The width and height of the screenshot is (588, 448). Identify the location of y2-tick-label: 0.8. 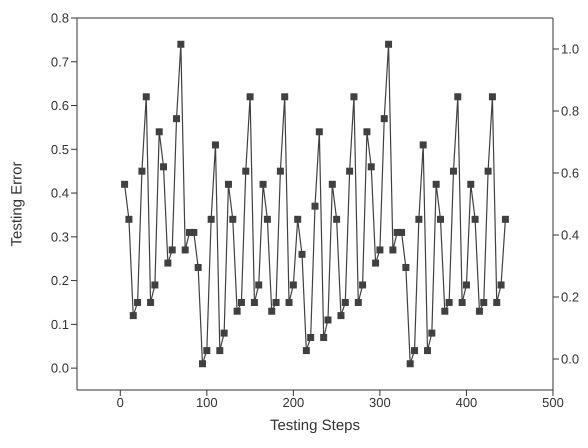
(570, 111).